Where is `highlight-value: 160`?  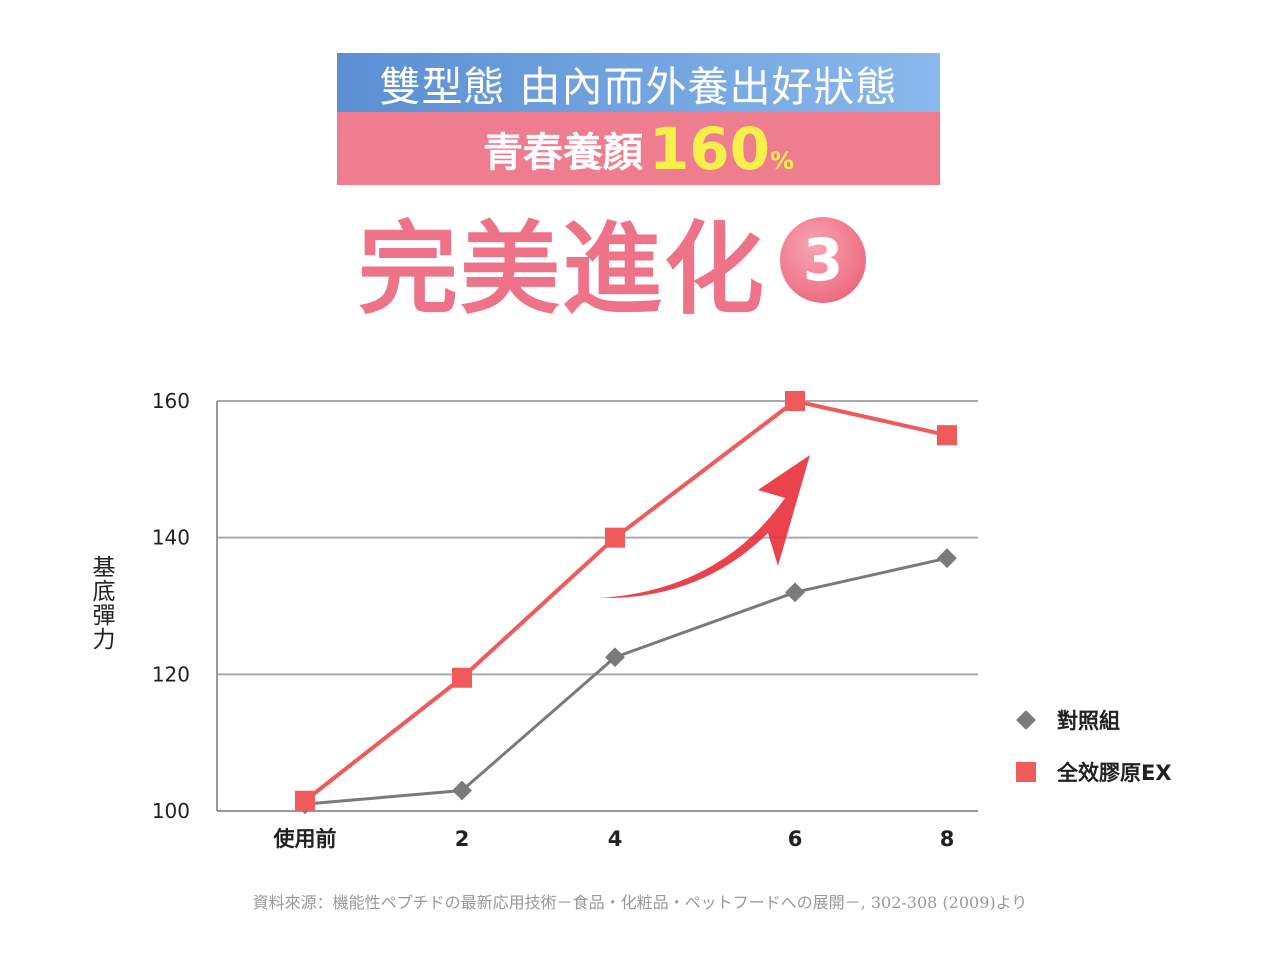
highlight-value: 160 is located at coordinates (709, 148).